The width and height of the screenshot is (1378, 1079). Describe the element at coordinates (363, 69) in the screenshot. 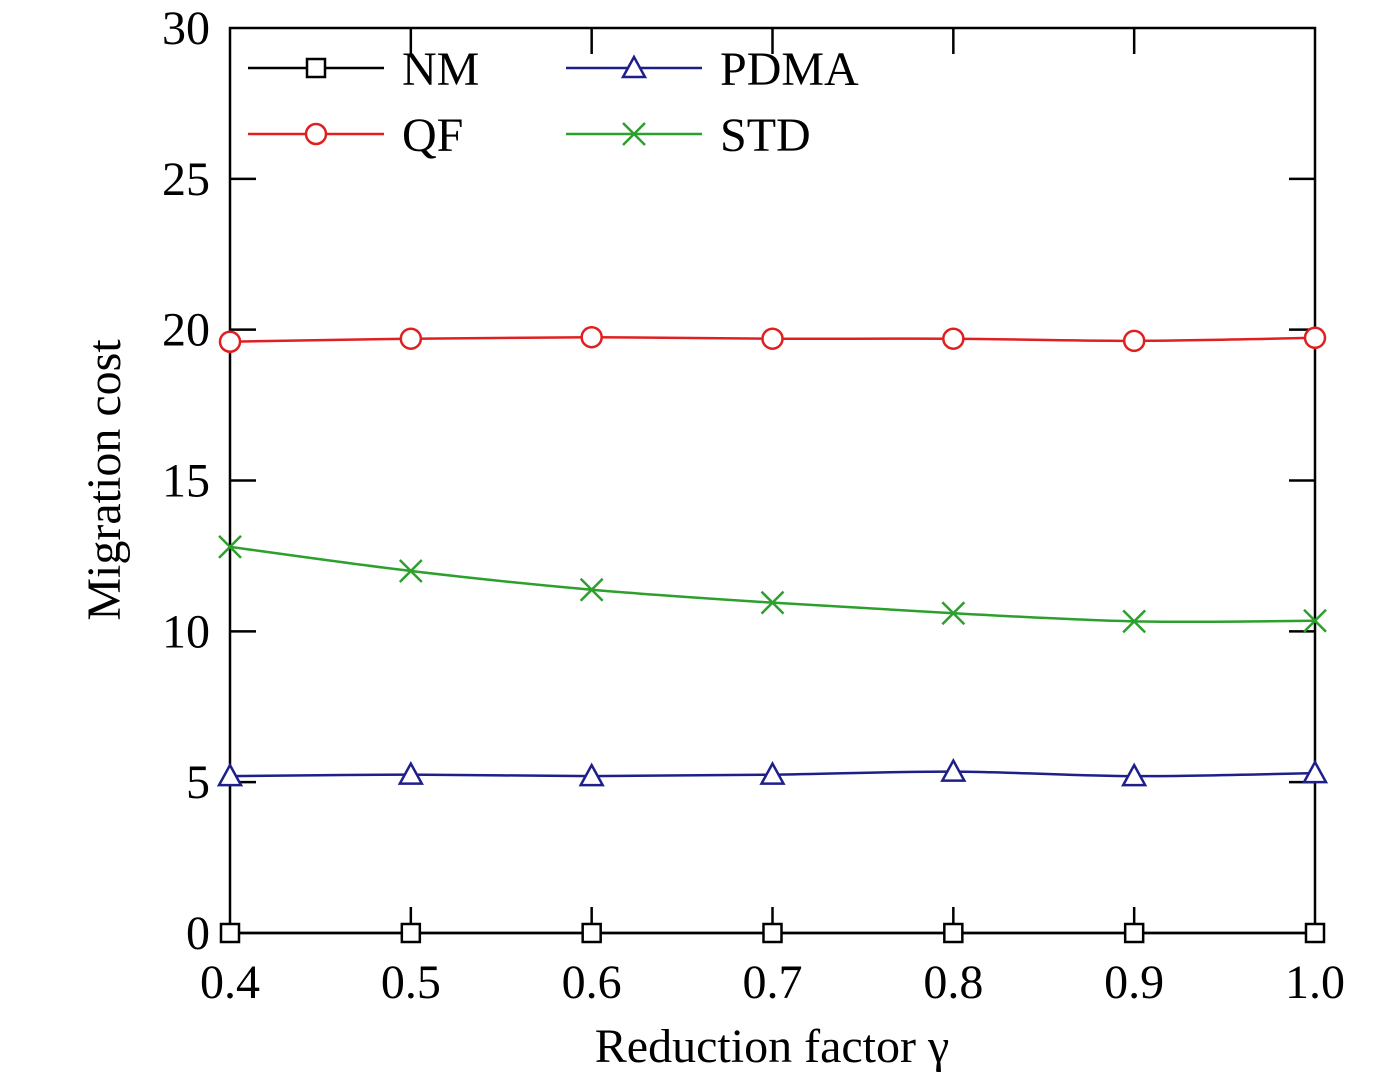

I see `legend-item-nm: NM` at that location.